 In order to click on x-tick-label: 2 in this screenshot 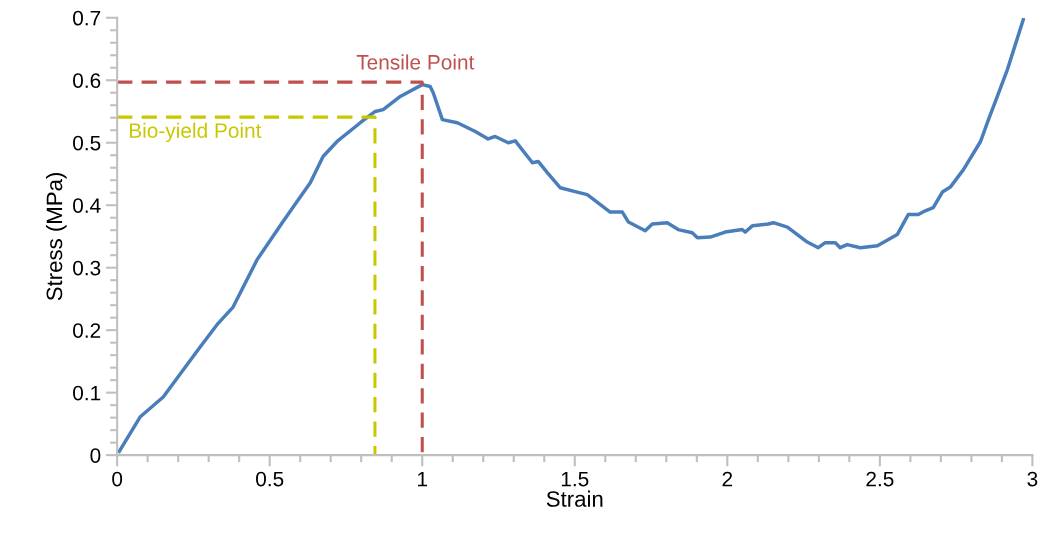, I will do `click(727, 479)`.